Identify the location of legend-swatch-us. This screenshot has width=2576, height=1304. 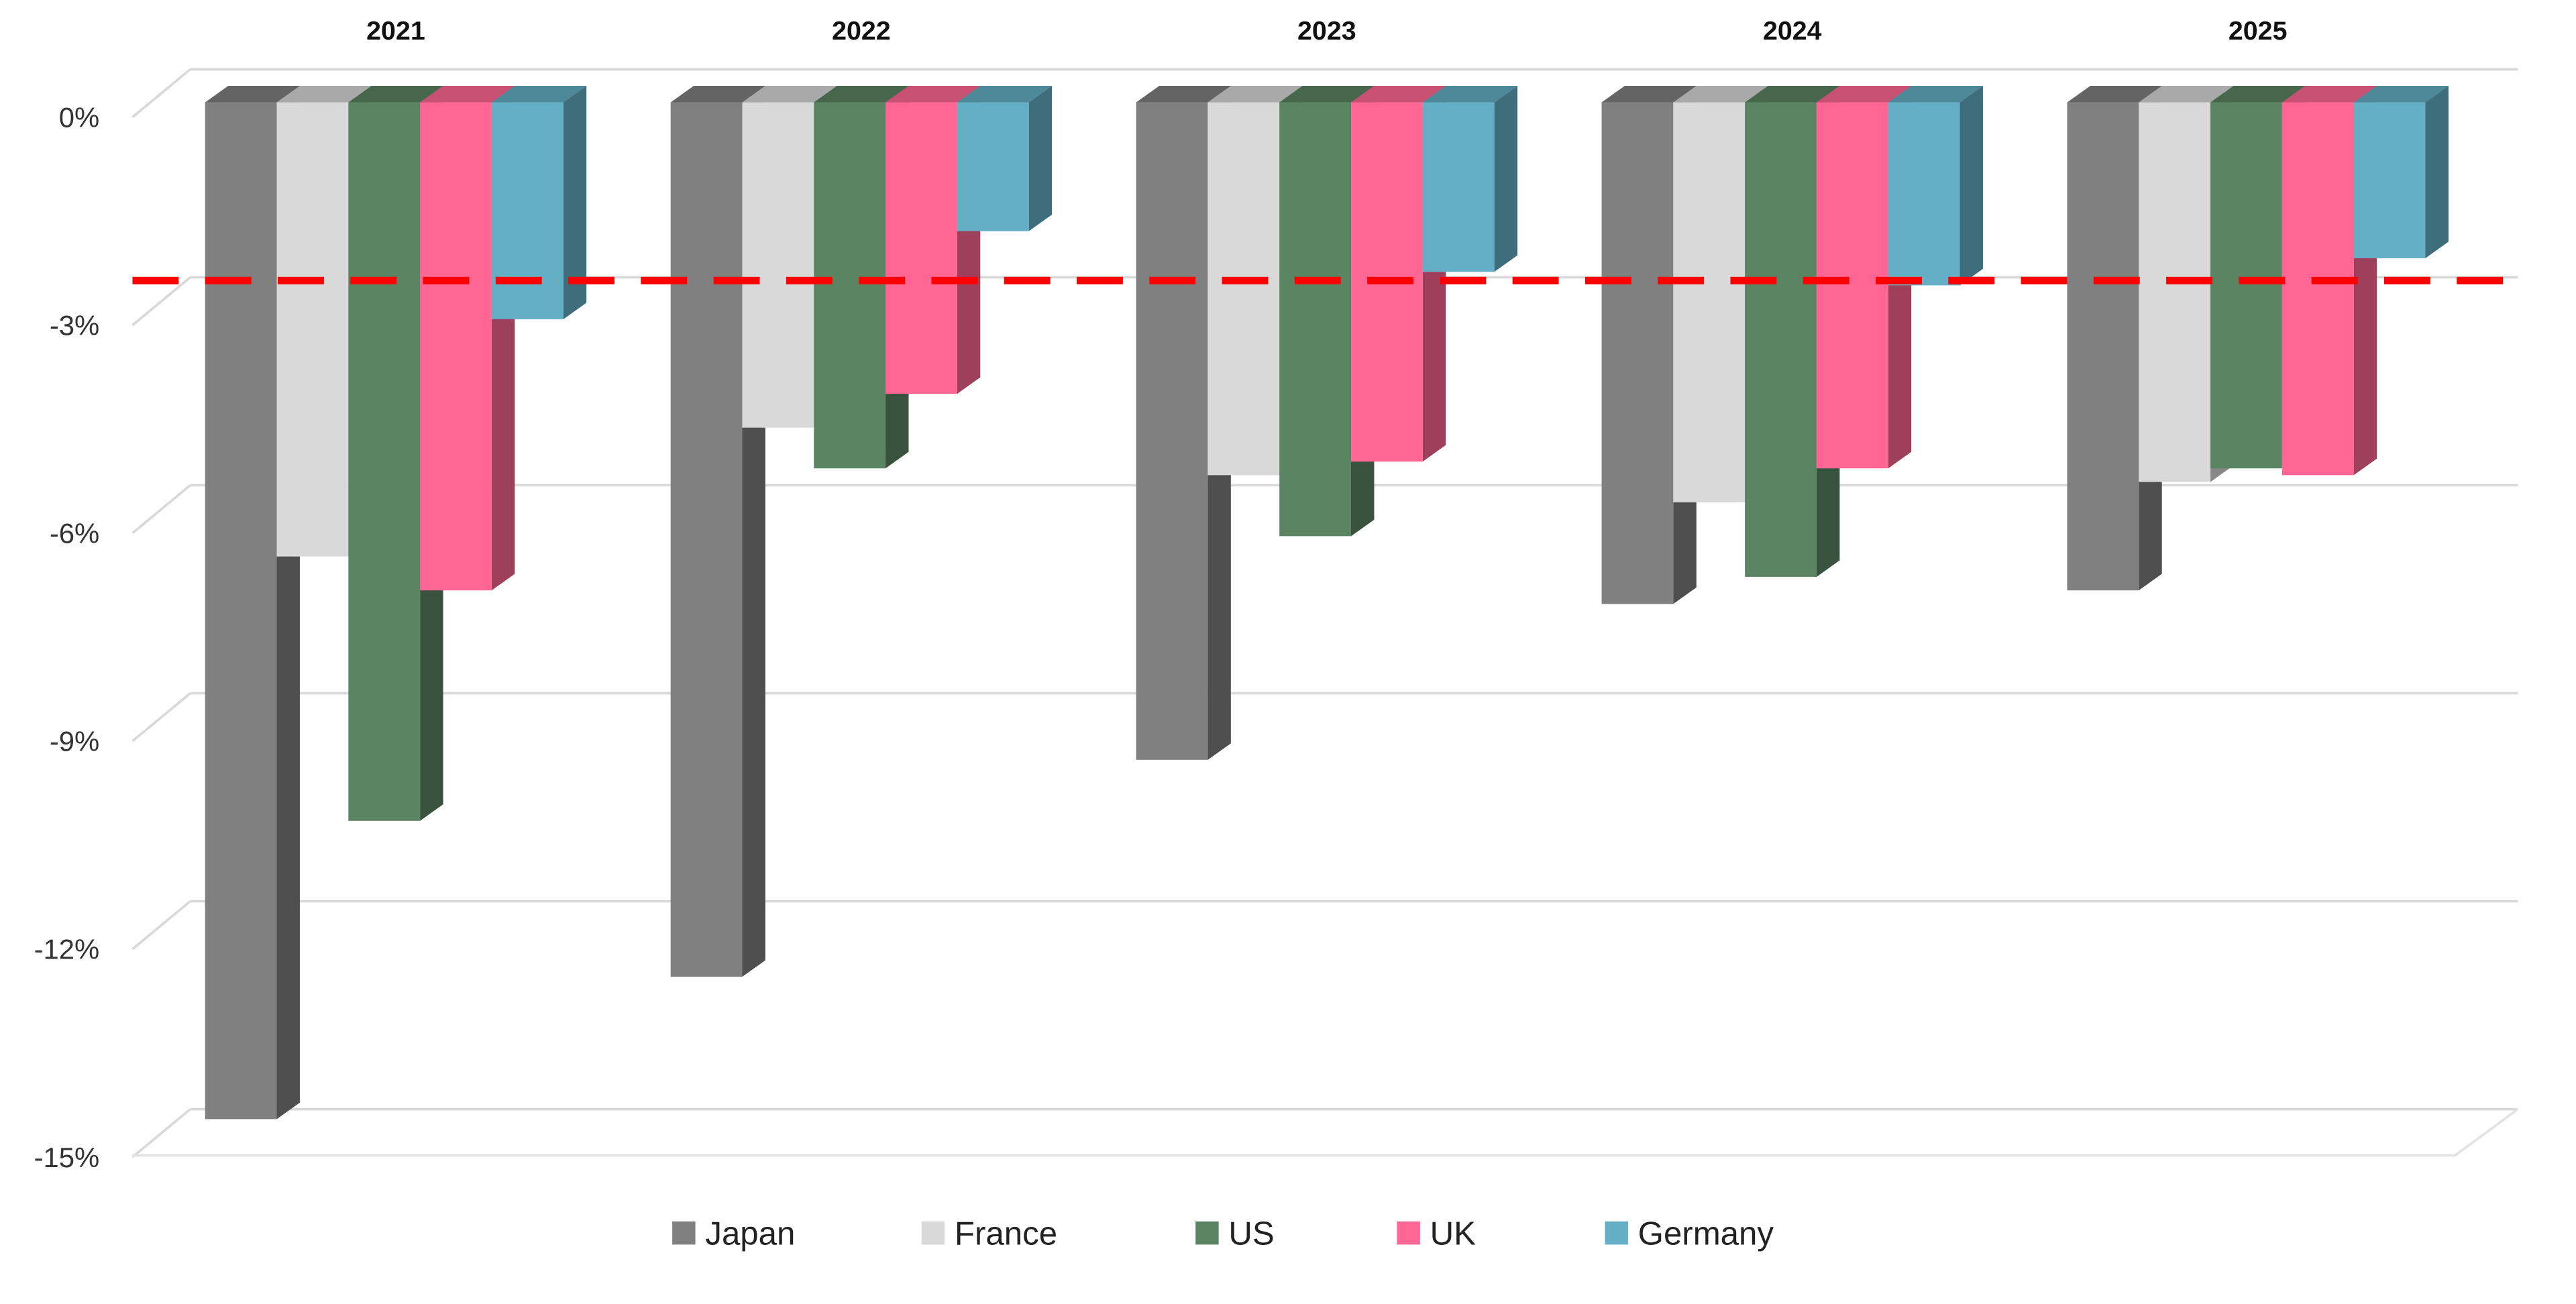
(1207, 1233).